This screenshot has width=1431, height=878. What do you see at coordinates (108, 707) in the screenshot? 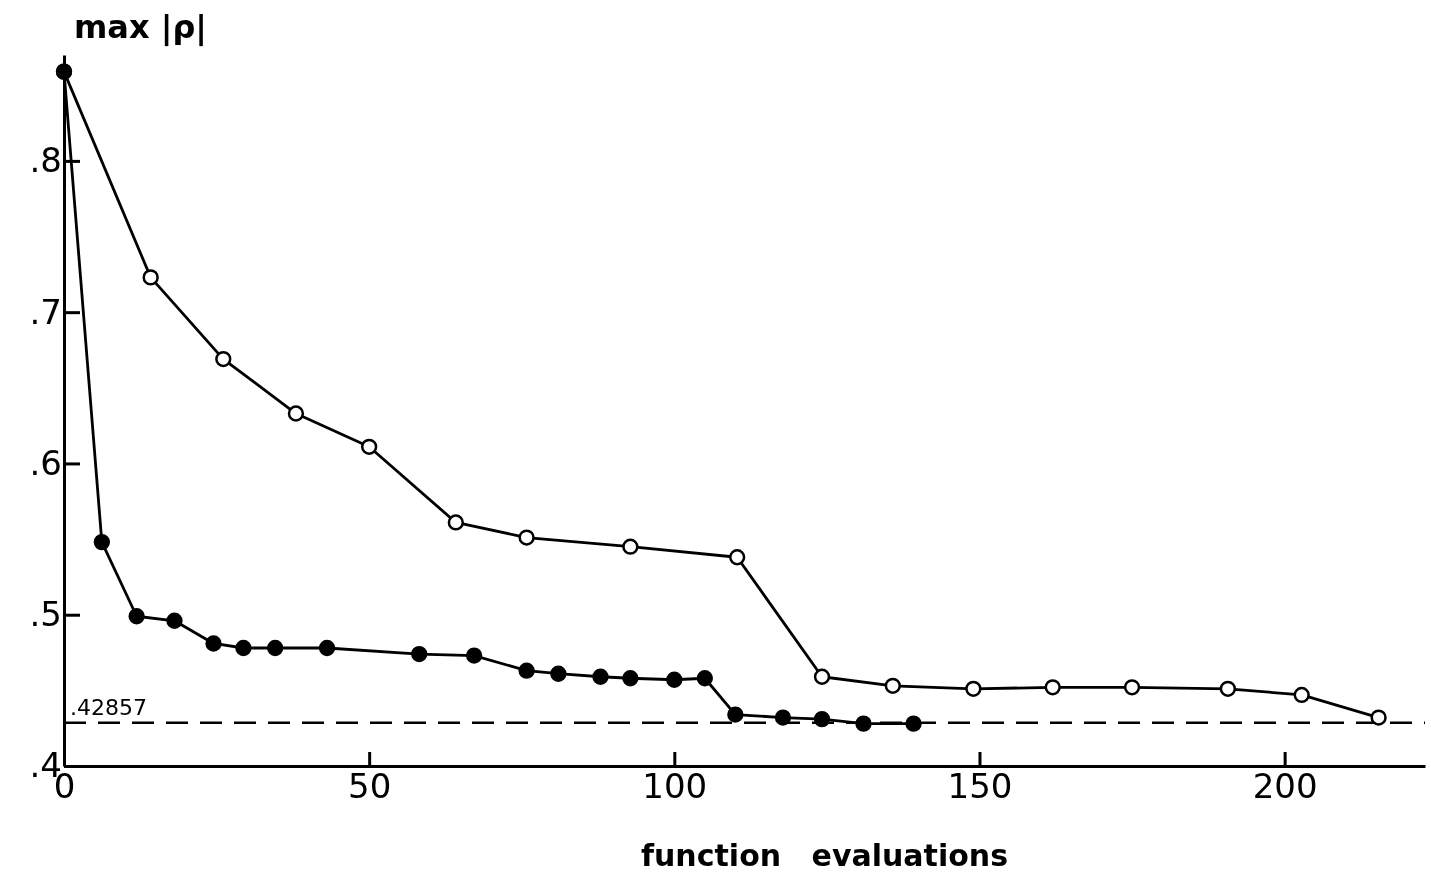
I see `ref-line-label: .42857` at bounding box center [108, 707].